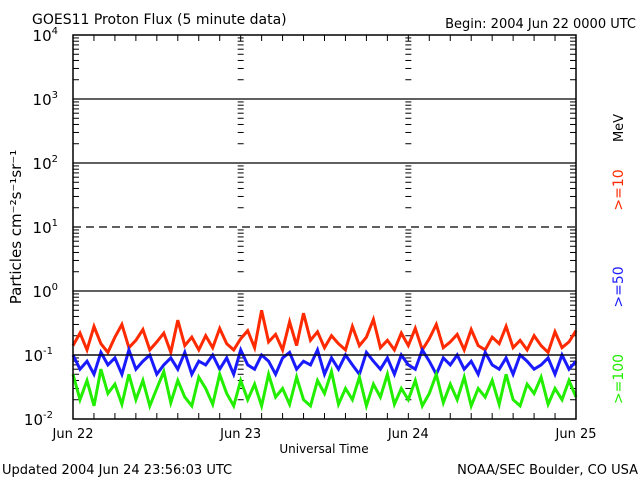 This screenshot has width=640, height=480. Describe the element at coordinates (576, 434) in the screenshot. I see `x-tick-label: Jun 25` at that location.